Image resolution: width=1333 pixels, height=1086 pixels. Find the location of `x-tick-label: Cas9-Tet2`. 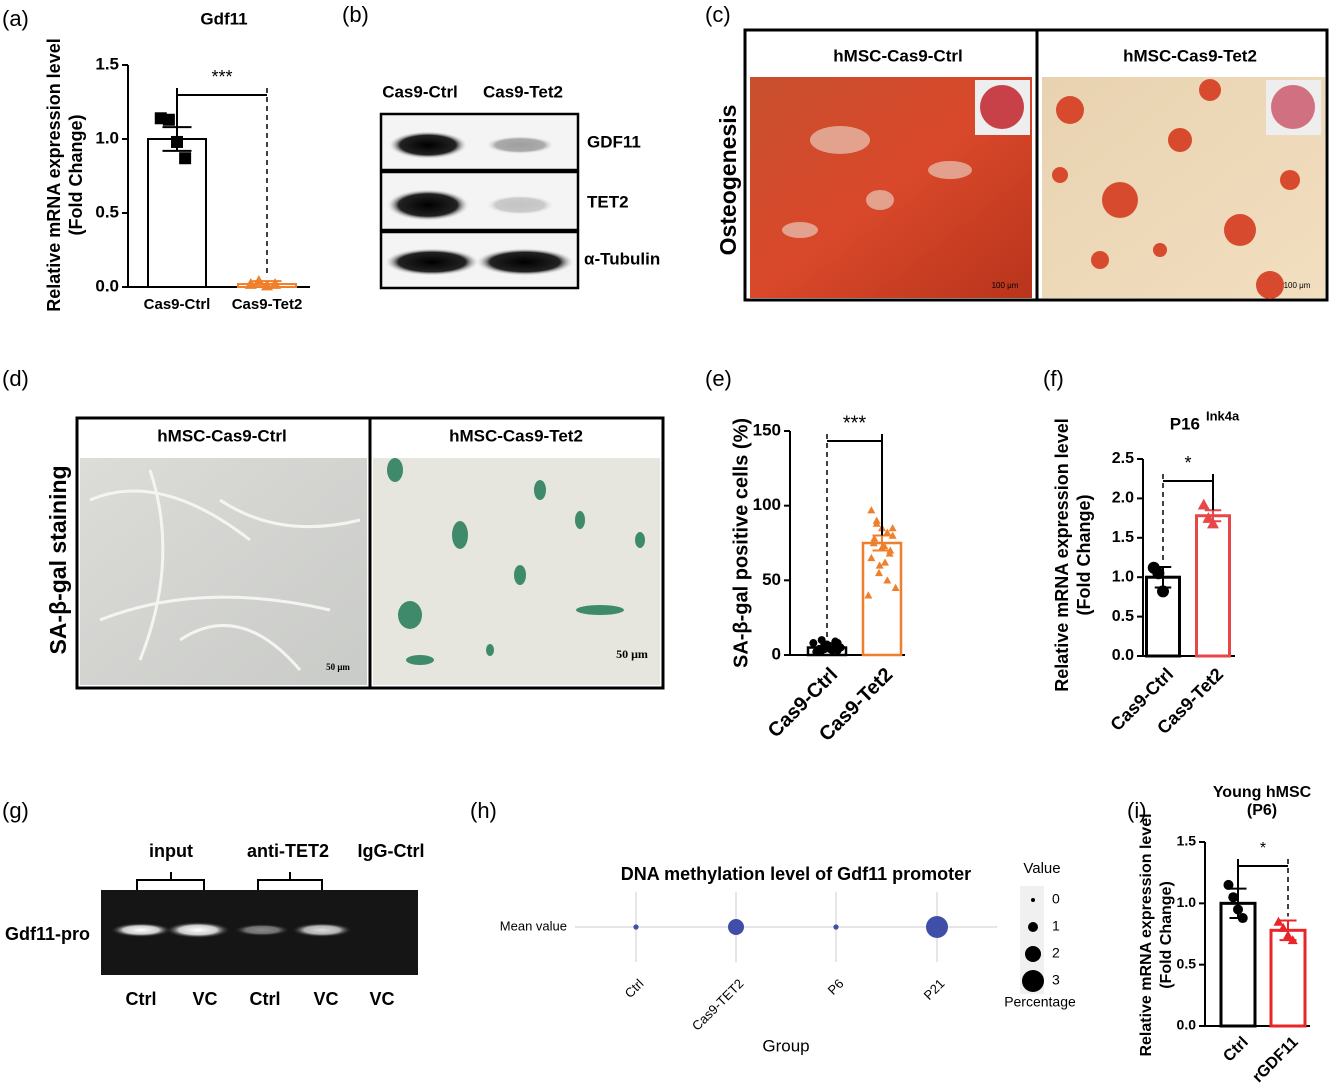

x-tick-label: Cas9-Tet2 is located at coordinates (267, 304).